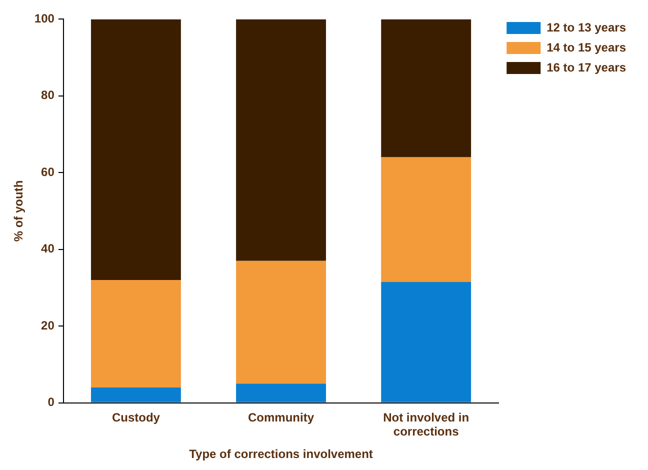 This screenshot has width=648, height=470. Describe the element at coordinates (136, 417) in the screenshot. I see `x-tick-label: Custody` at that location.